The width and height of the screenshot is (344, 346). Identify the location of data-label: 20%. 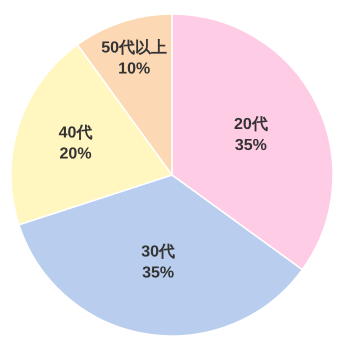
(76, 154).